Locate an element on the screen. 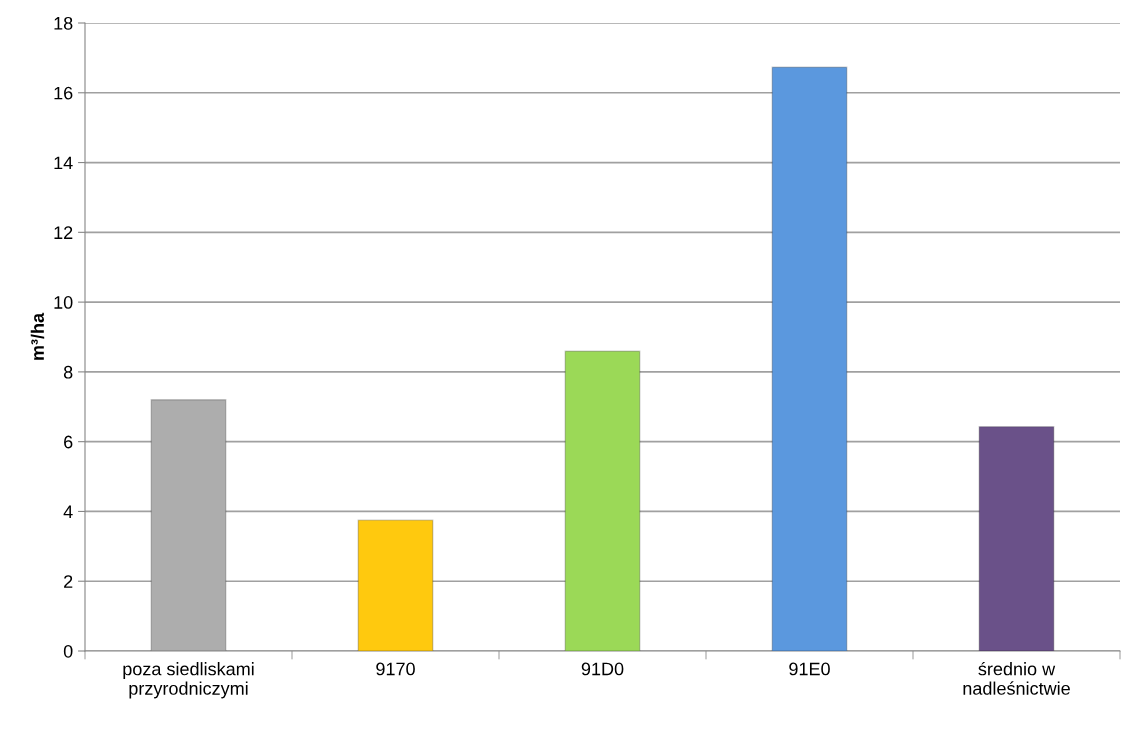 The height and width of the screenshot is (729, 1138). y-tick-label: 4 is located at coordinates (68, 511).